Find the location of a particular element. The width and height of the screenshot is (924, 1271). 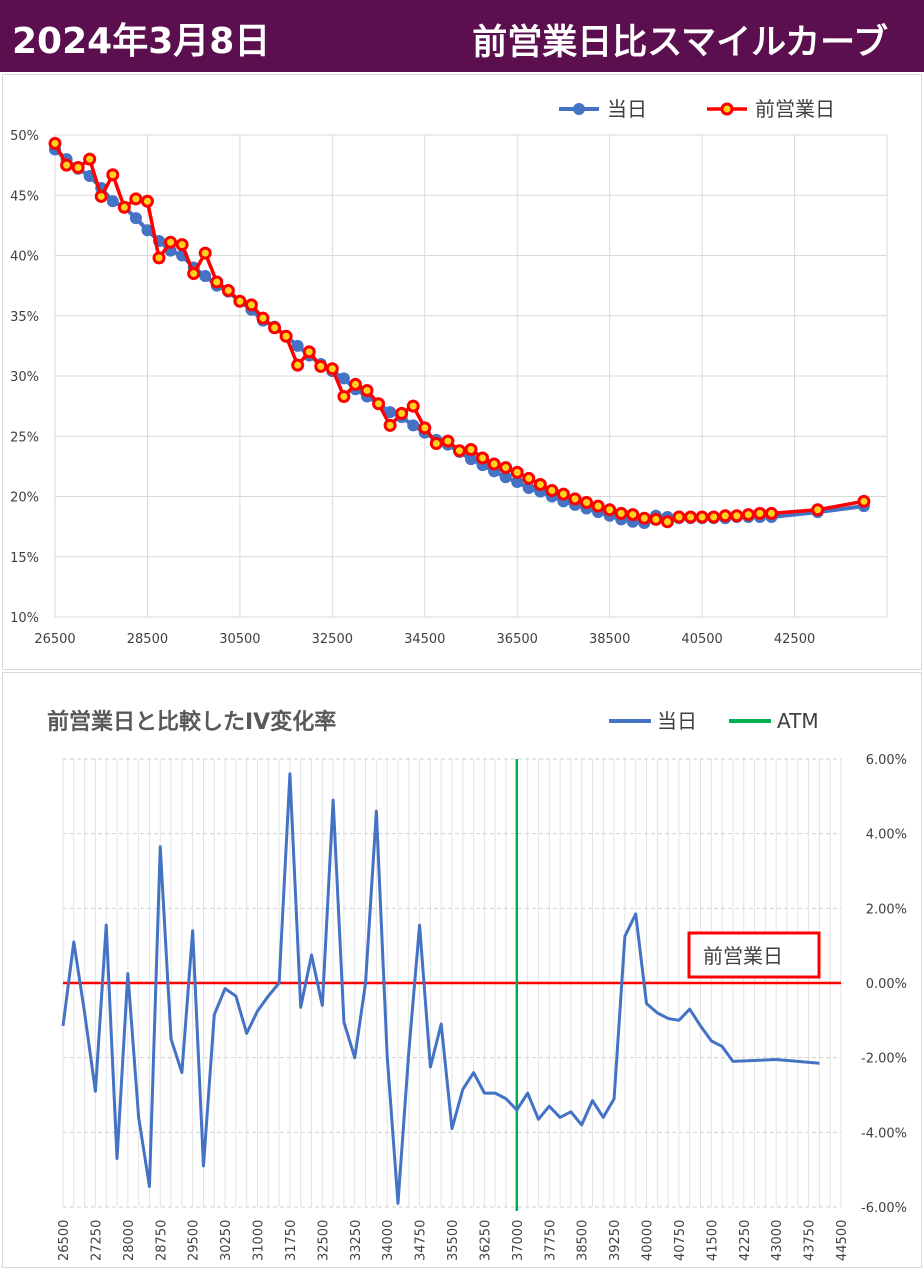

chart1-x-tick-label: 38500 is located at coordinates (609, 639).